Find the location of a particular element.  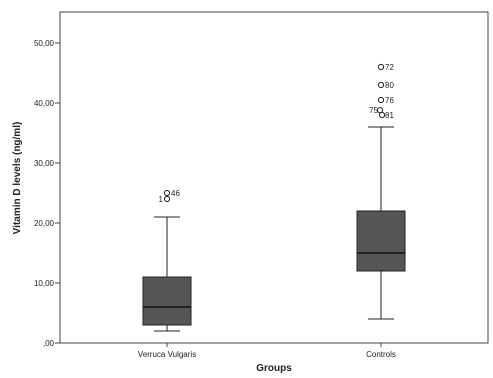

outlier-label: 76 is located at coordinates (389, 100).